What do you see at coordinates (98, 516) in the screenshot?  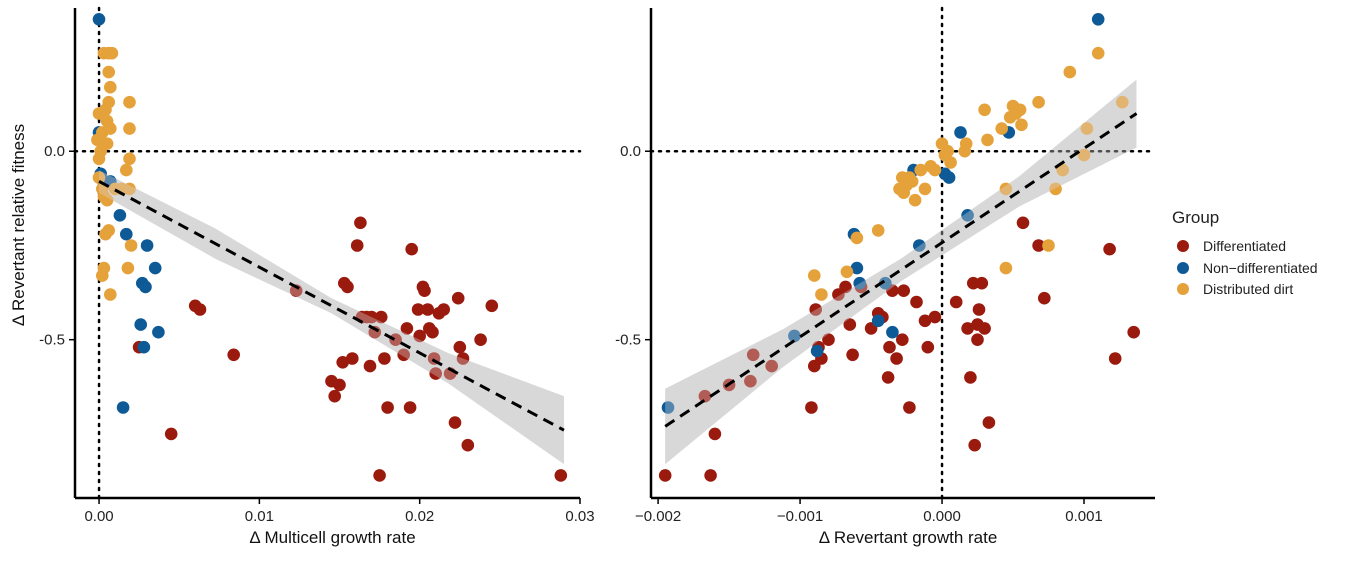 I see `x-tick-label: 0.00` at bounding box center [98, 516].